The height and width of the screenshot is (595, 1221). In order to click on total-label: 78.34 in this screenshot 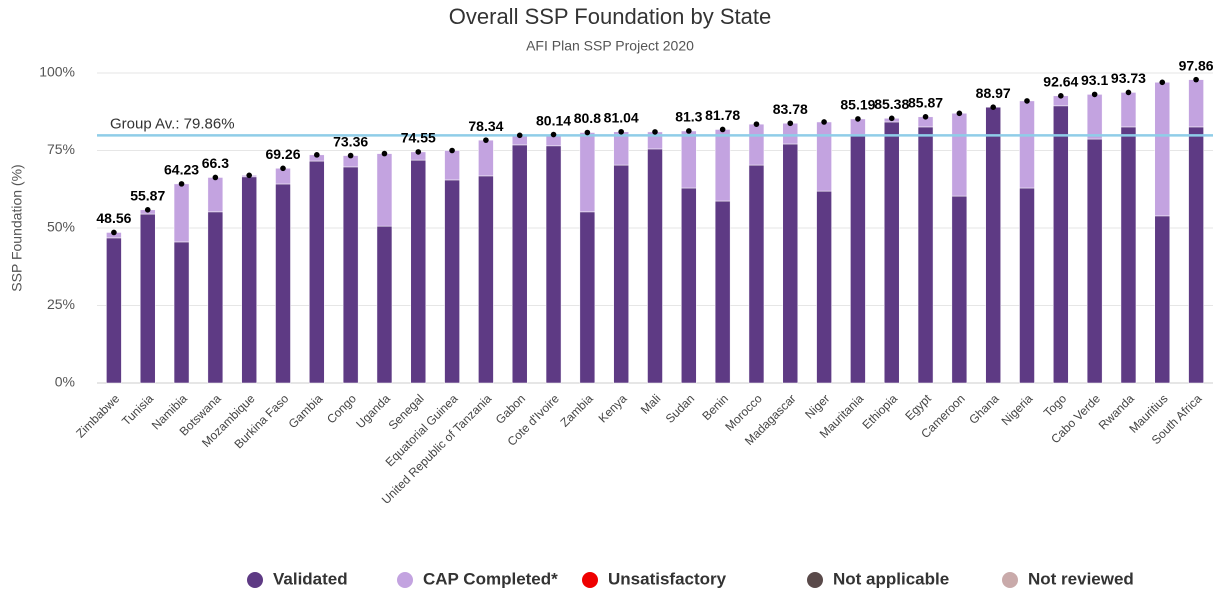, I will do `click(485, 126)`.